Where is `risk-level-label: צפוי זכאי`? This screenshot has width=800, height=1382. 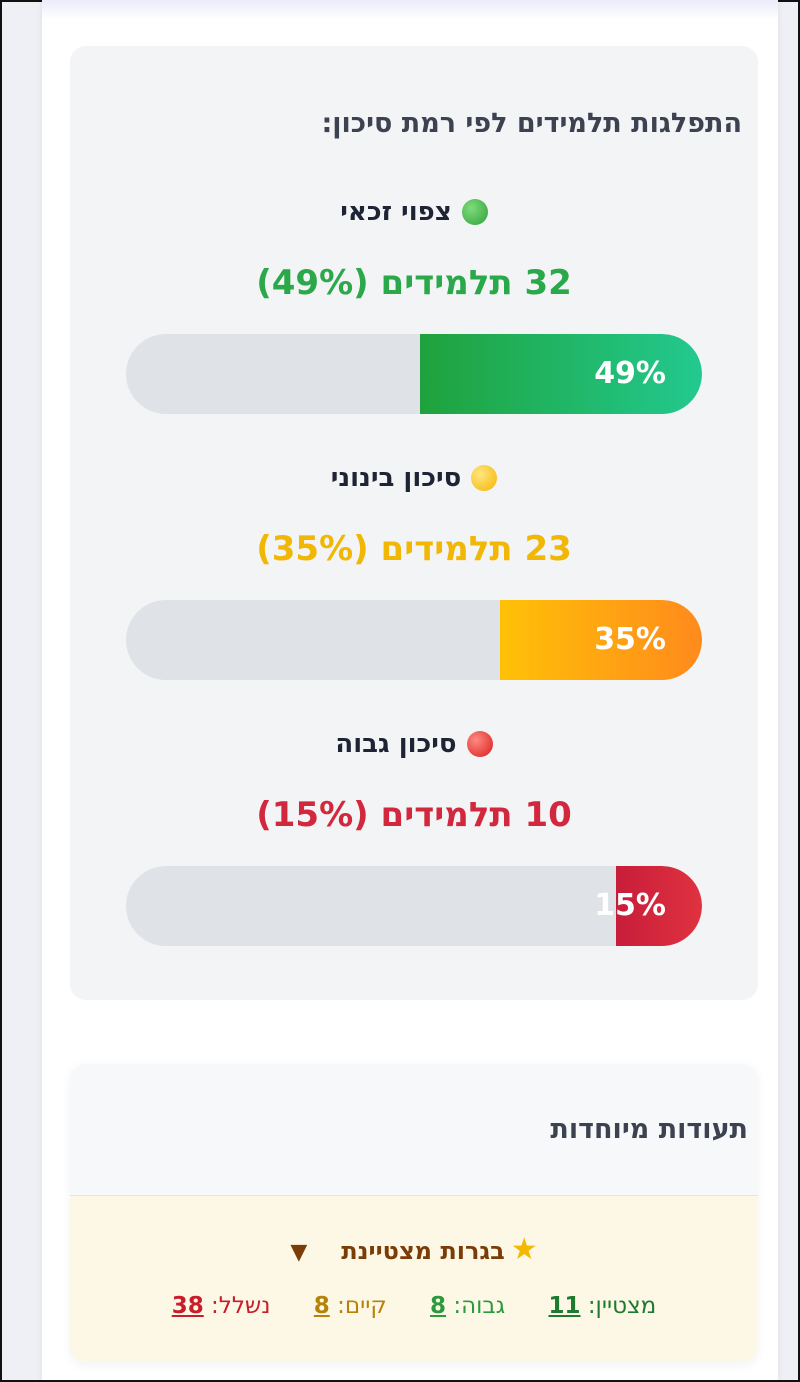
risk-level-label: צפוי זכאי is located at coordinates (414, 212).